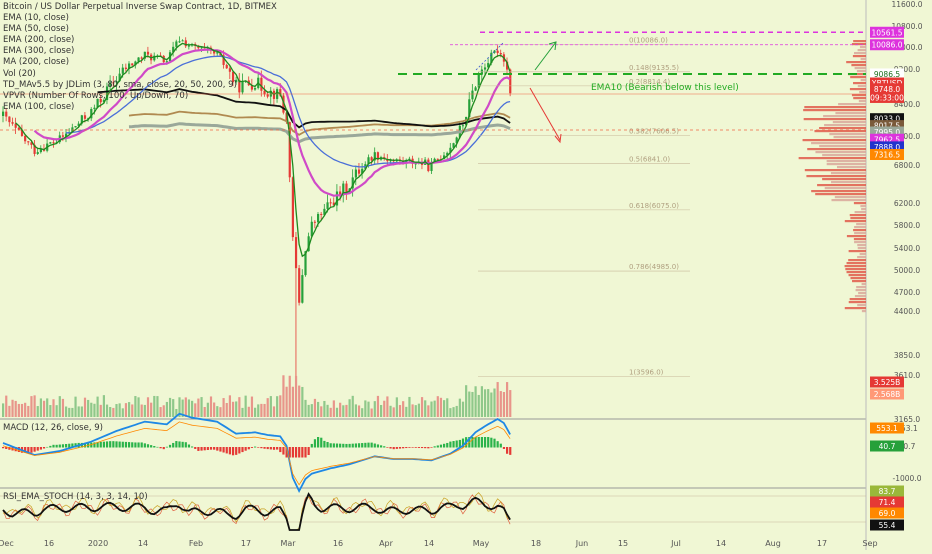 Image resolution: width=932 pixels, height=554 pixels. I want to click on volume-label: 3.525B, so click(887, 382).